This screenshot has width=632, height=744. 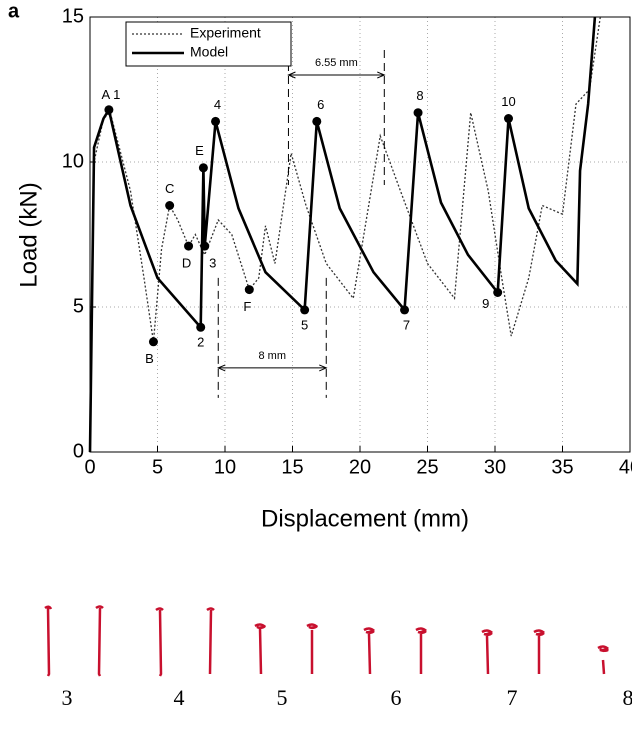 What do you see at coordinates (247, 306) in the screenshot?
I see `marker-label: F` at bounding box center [247, 306].